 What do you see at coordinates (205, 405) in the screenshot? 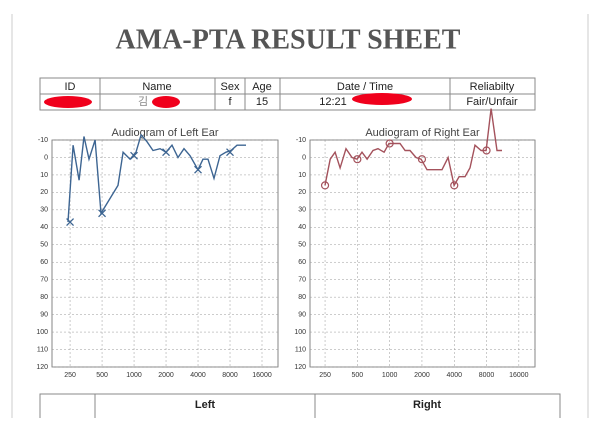
I see `bottom-header: Left` at bounding box center [205, 405].